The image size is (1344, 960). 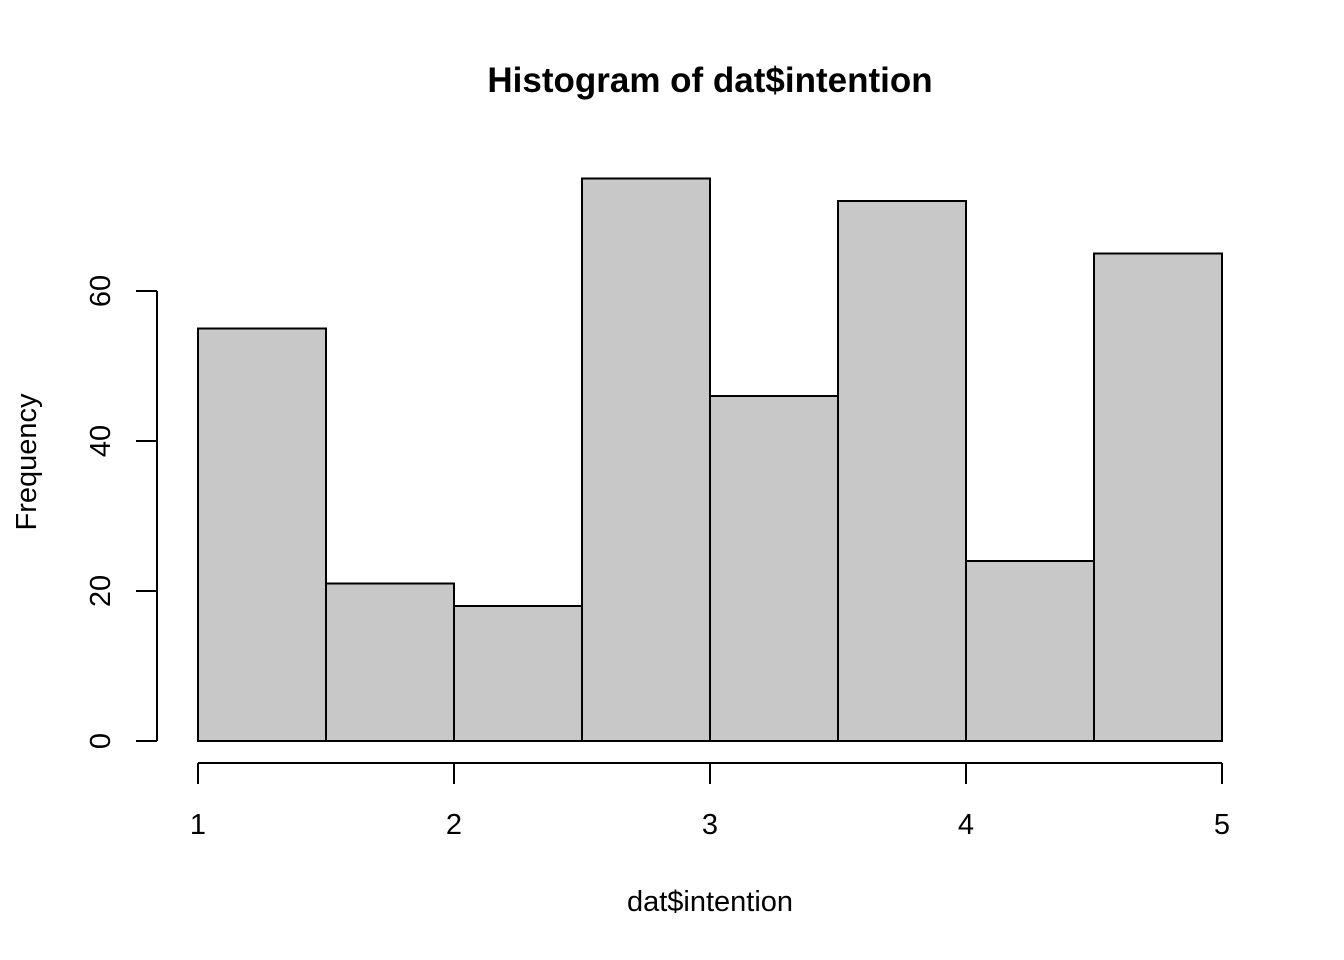 I want to click on x-axis-label: dat$intention, so click(x=710, y=902).